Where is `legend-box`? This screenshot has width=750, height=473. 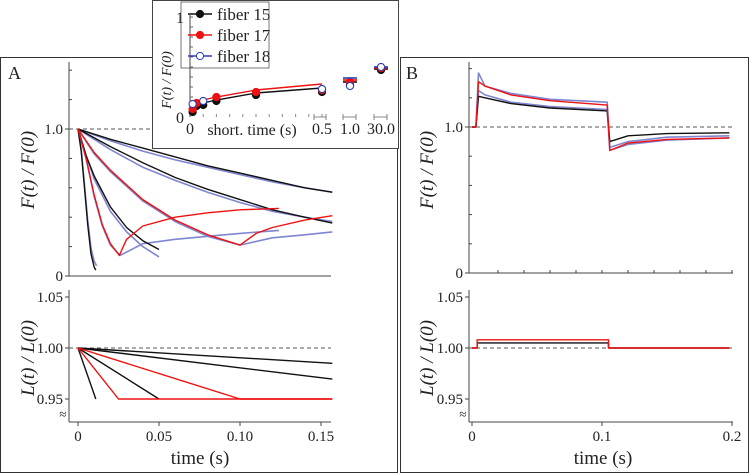
legend-box is located at coordinates (225, 35).